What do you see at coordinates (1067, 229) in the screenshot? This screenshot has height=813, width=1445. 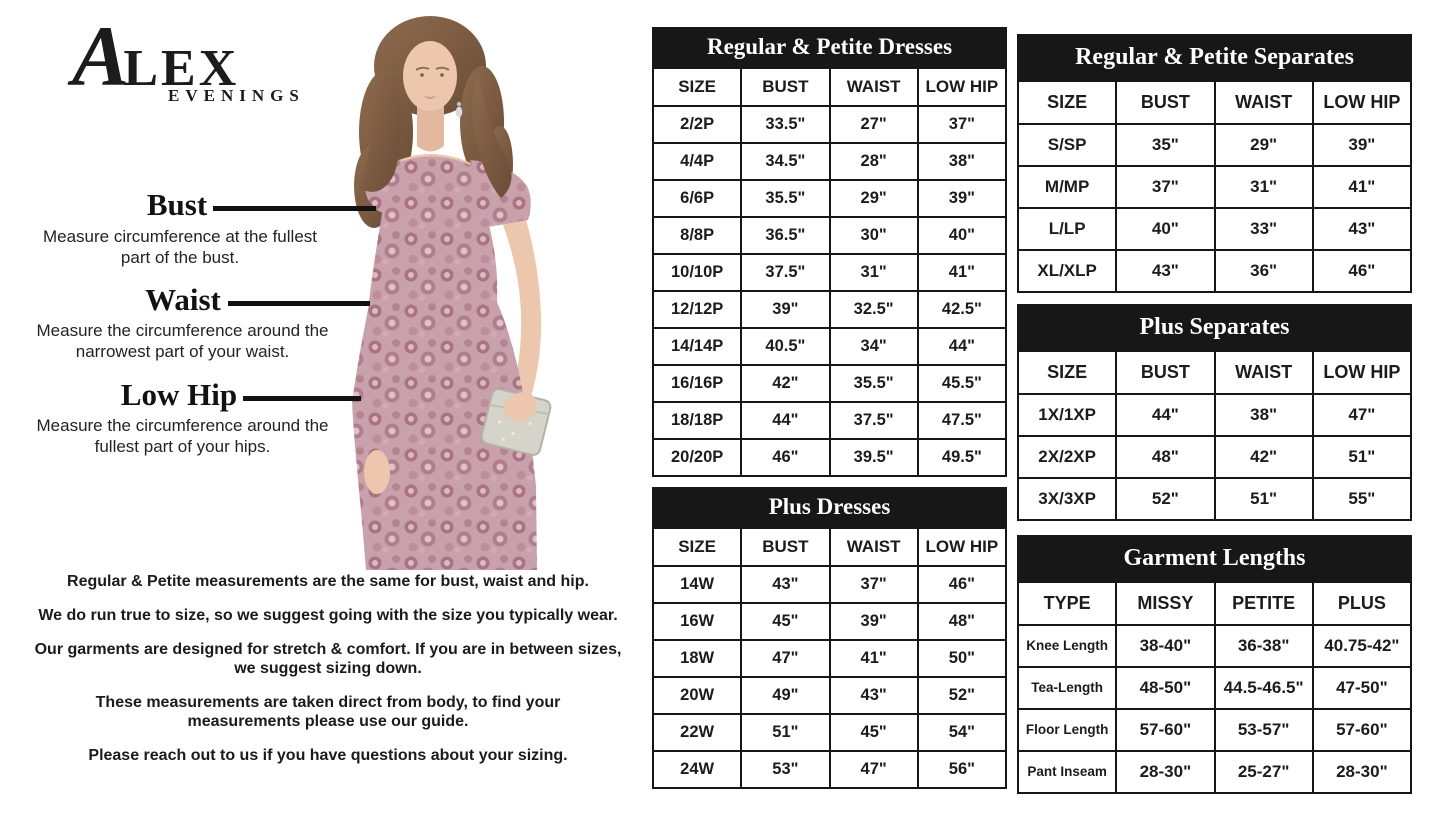 I see `size-cell: L/LP` at bounding box center [1067, 229].